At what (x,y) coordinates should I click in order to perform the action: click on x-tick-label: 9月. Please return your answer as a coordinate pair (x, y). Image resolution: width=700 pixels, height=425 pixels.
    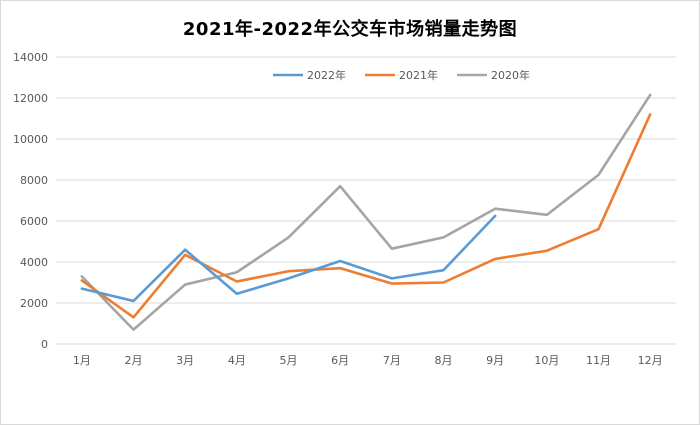
    Looking at the image, I should click on (495, 360).